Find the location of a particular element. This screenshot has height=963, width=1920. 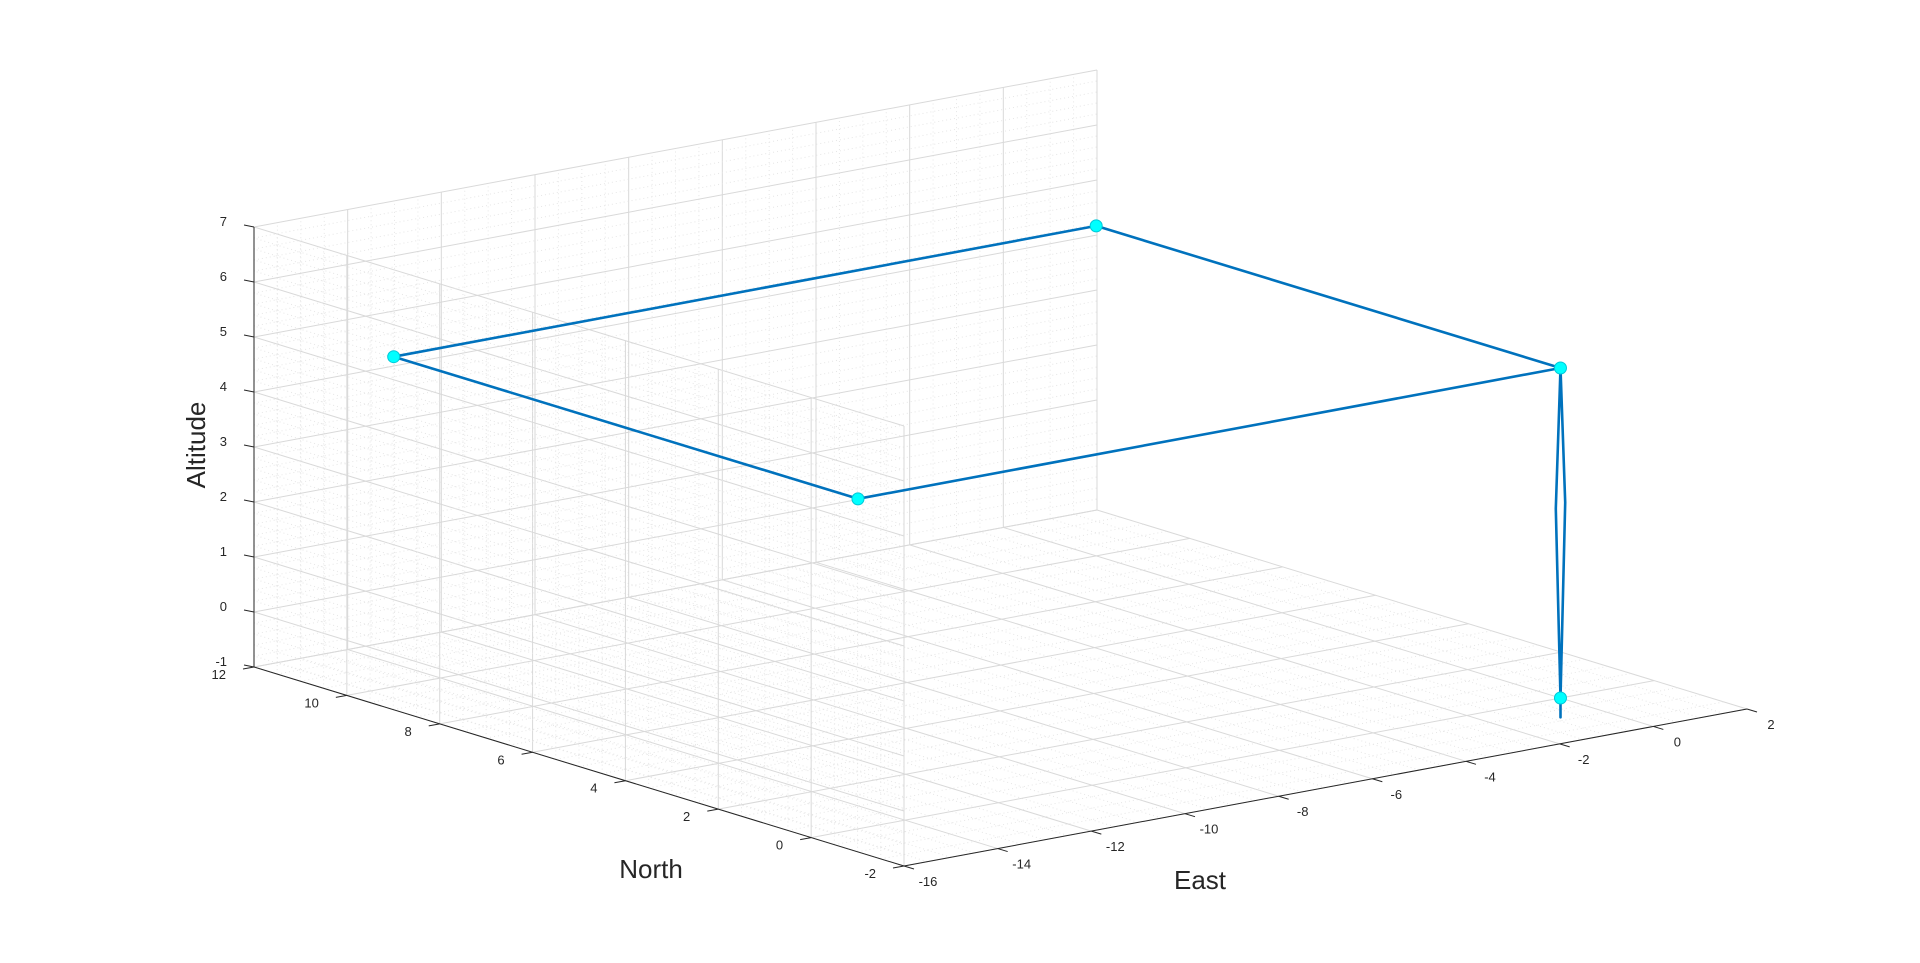

x-tick-label: -2 is located at coordinates (1584, 759).